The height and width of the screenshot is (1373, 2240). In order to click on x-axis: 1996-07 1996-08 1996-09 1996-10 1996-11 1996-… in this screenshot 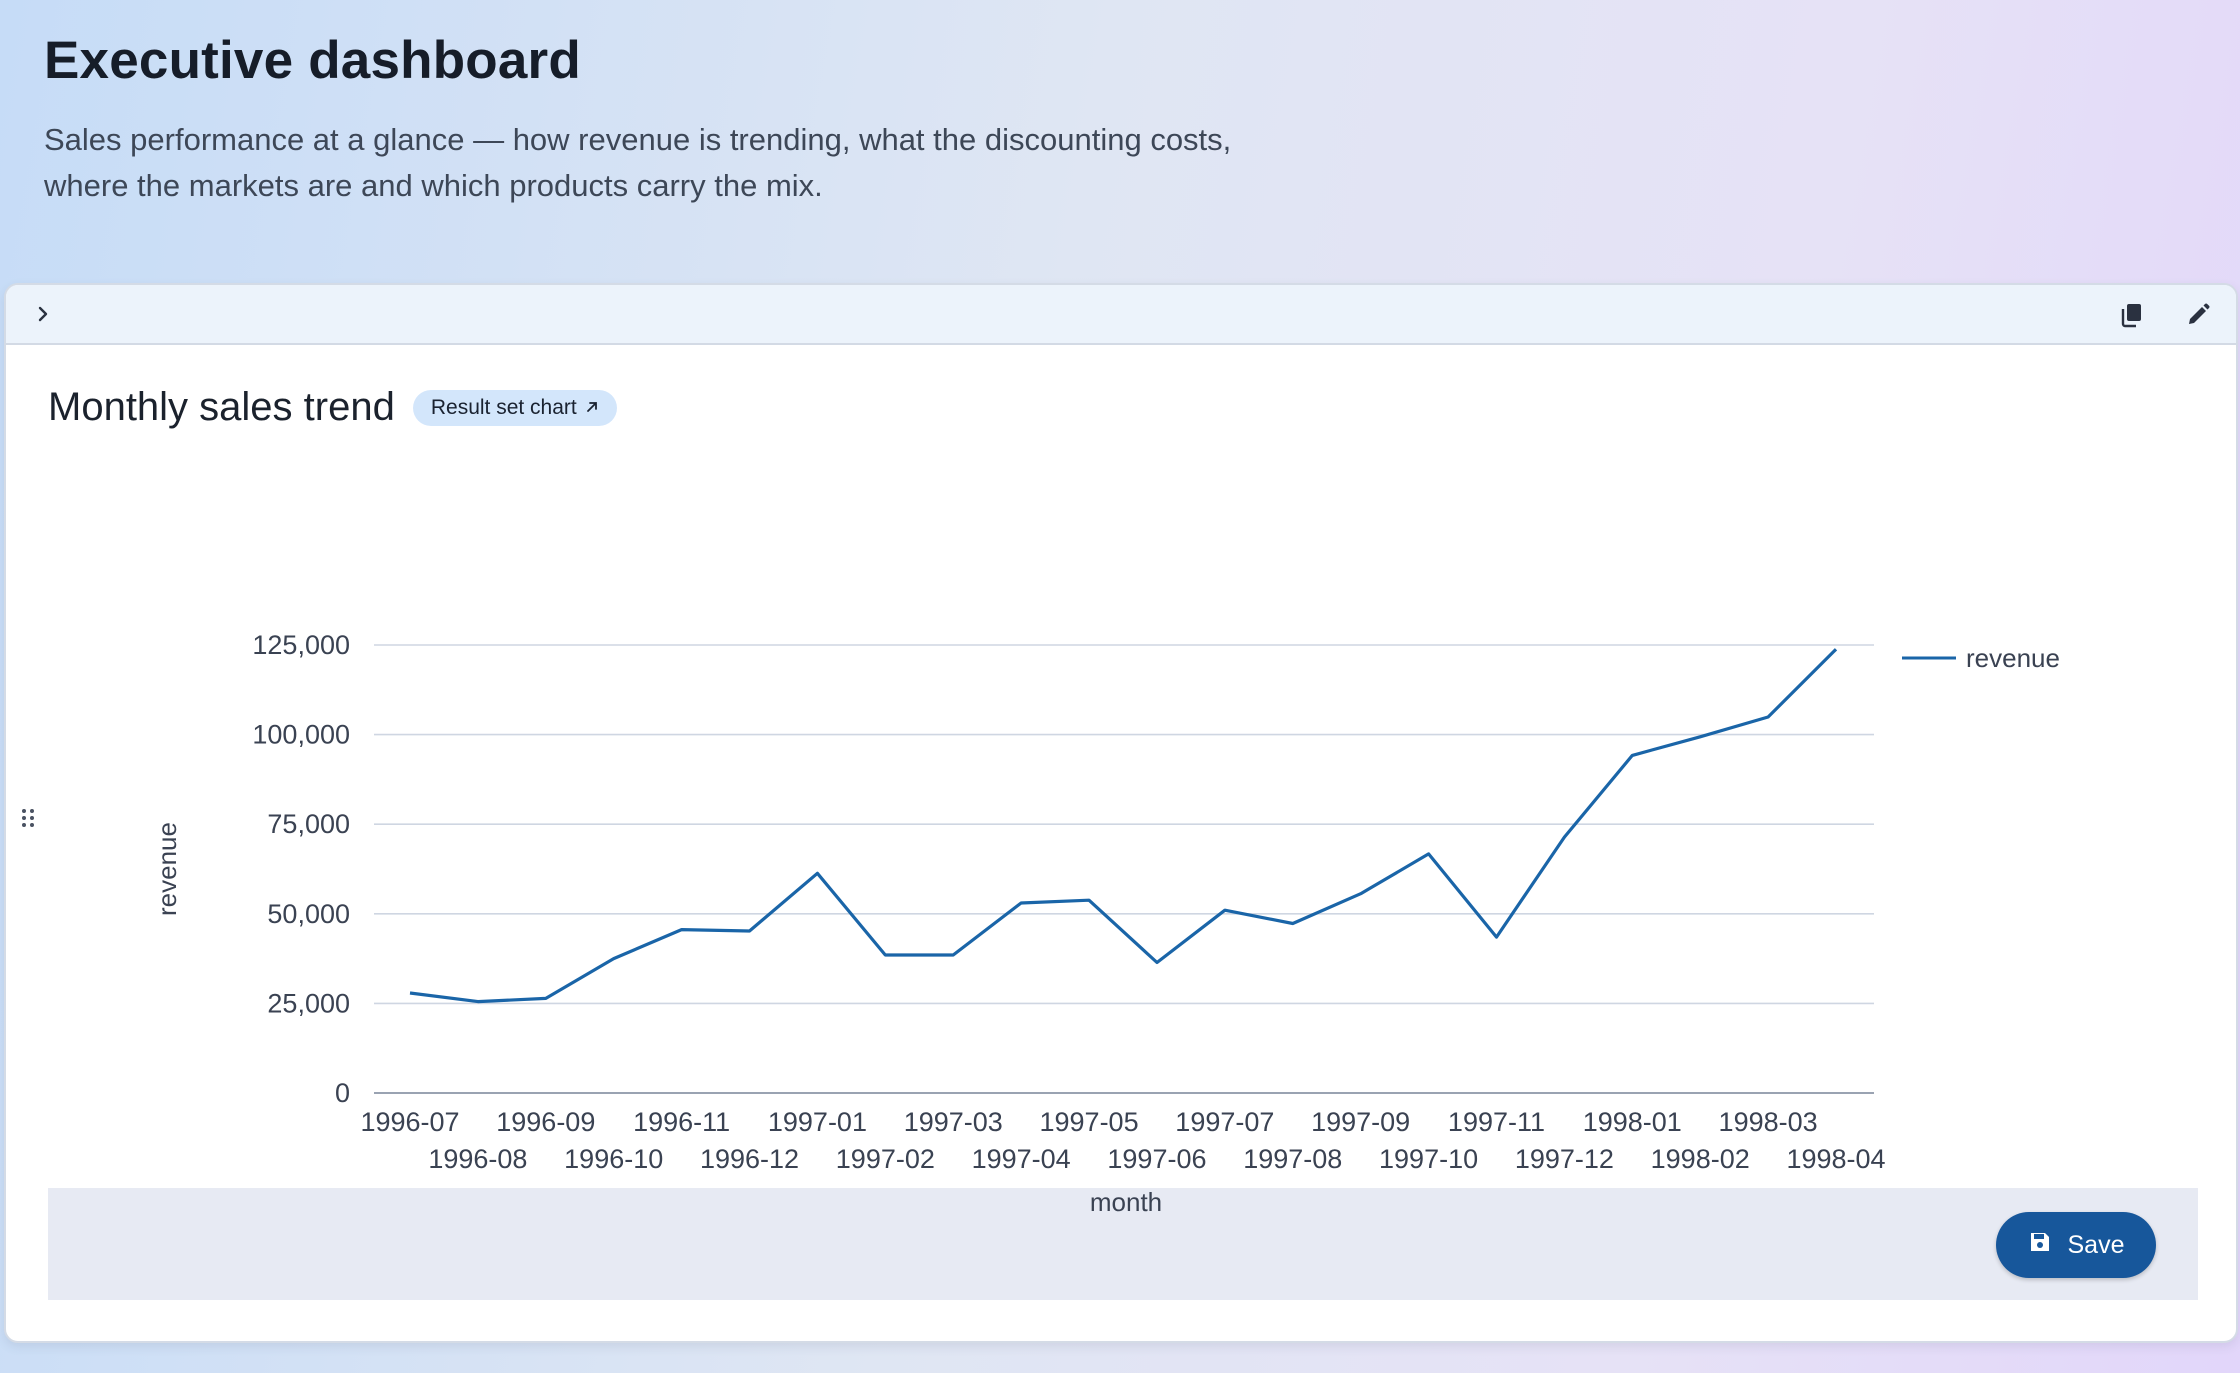, I will do `click(1122, 1140)`.